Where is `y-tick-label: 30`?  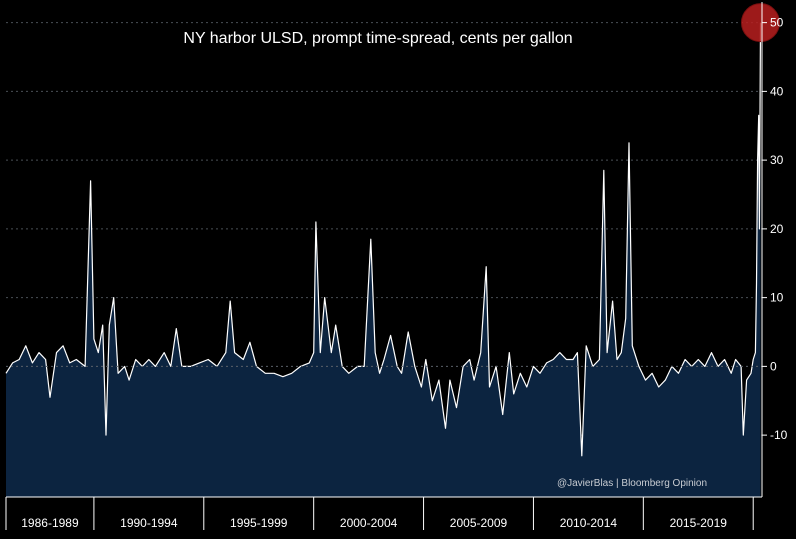
y-tick-label: 30 is located at coordinates (777, 160).